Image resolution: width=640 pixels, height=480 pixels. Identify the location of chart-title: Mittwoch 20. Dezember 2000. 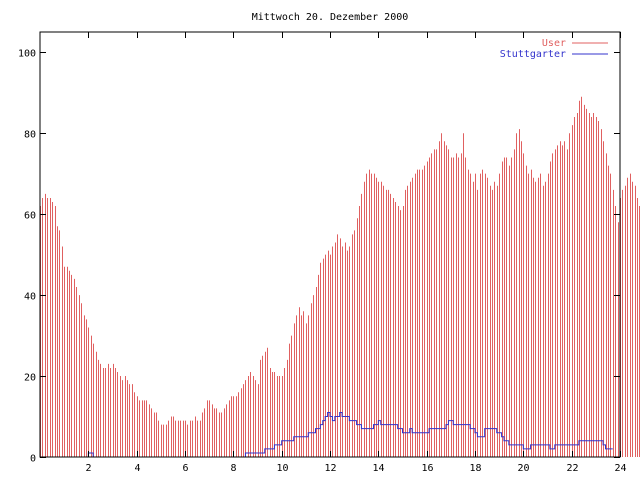
(330, 17).